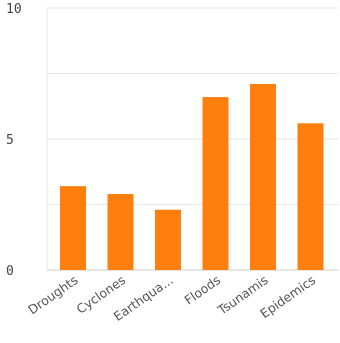 The height and width of the screenshot is (343, 340). Describe the element at coordinates (120, 232) in the screenshot. I see `bar-cyclones` at that location.